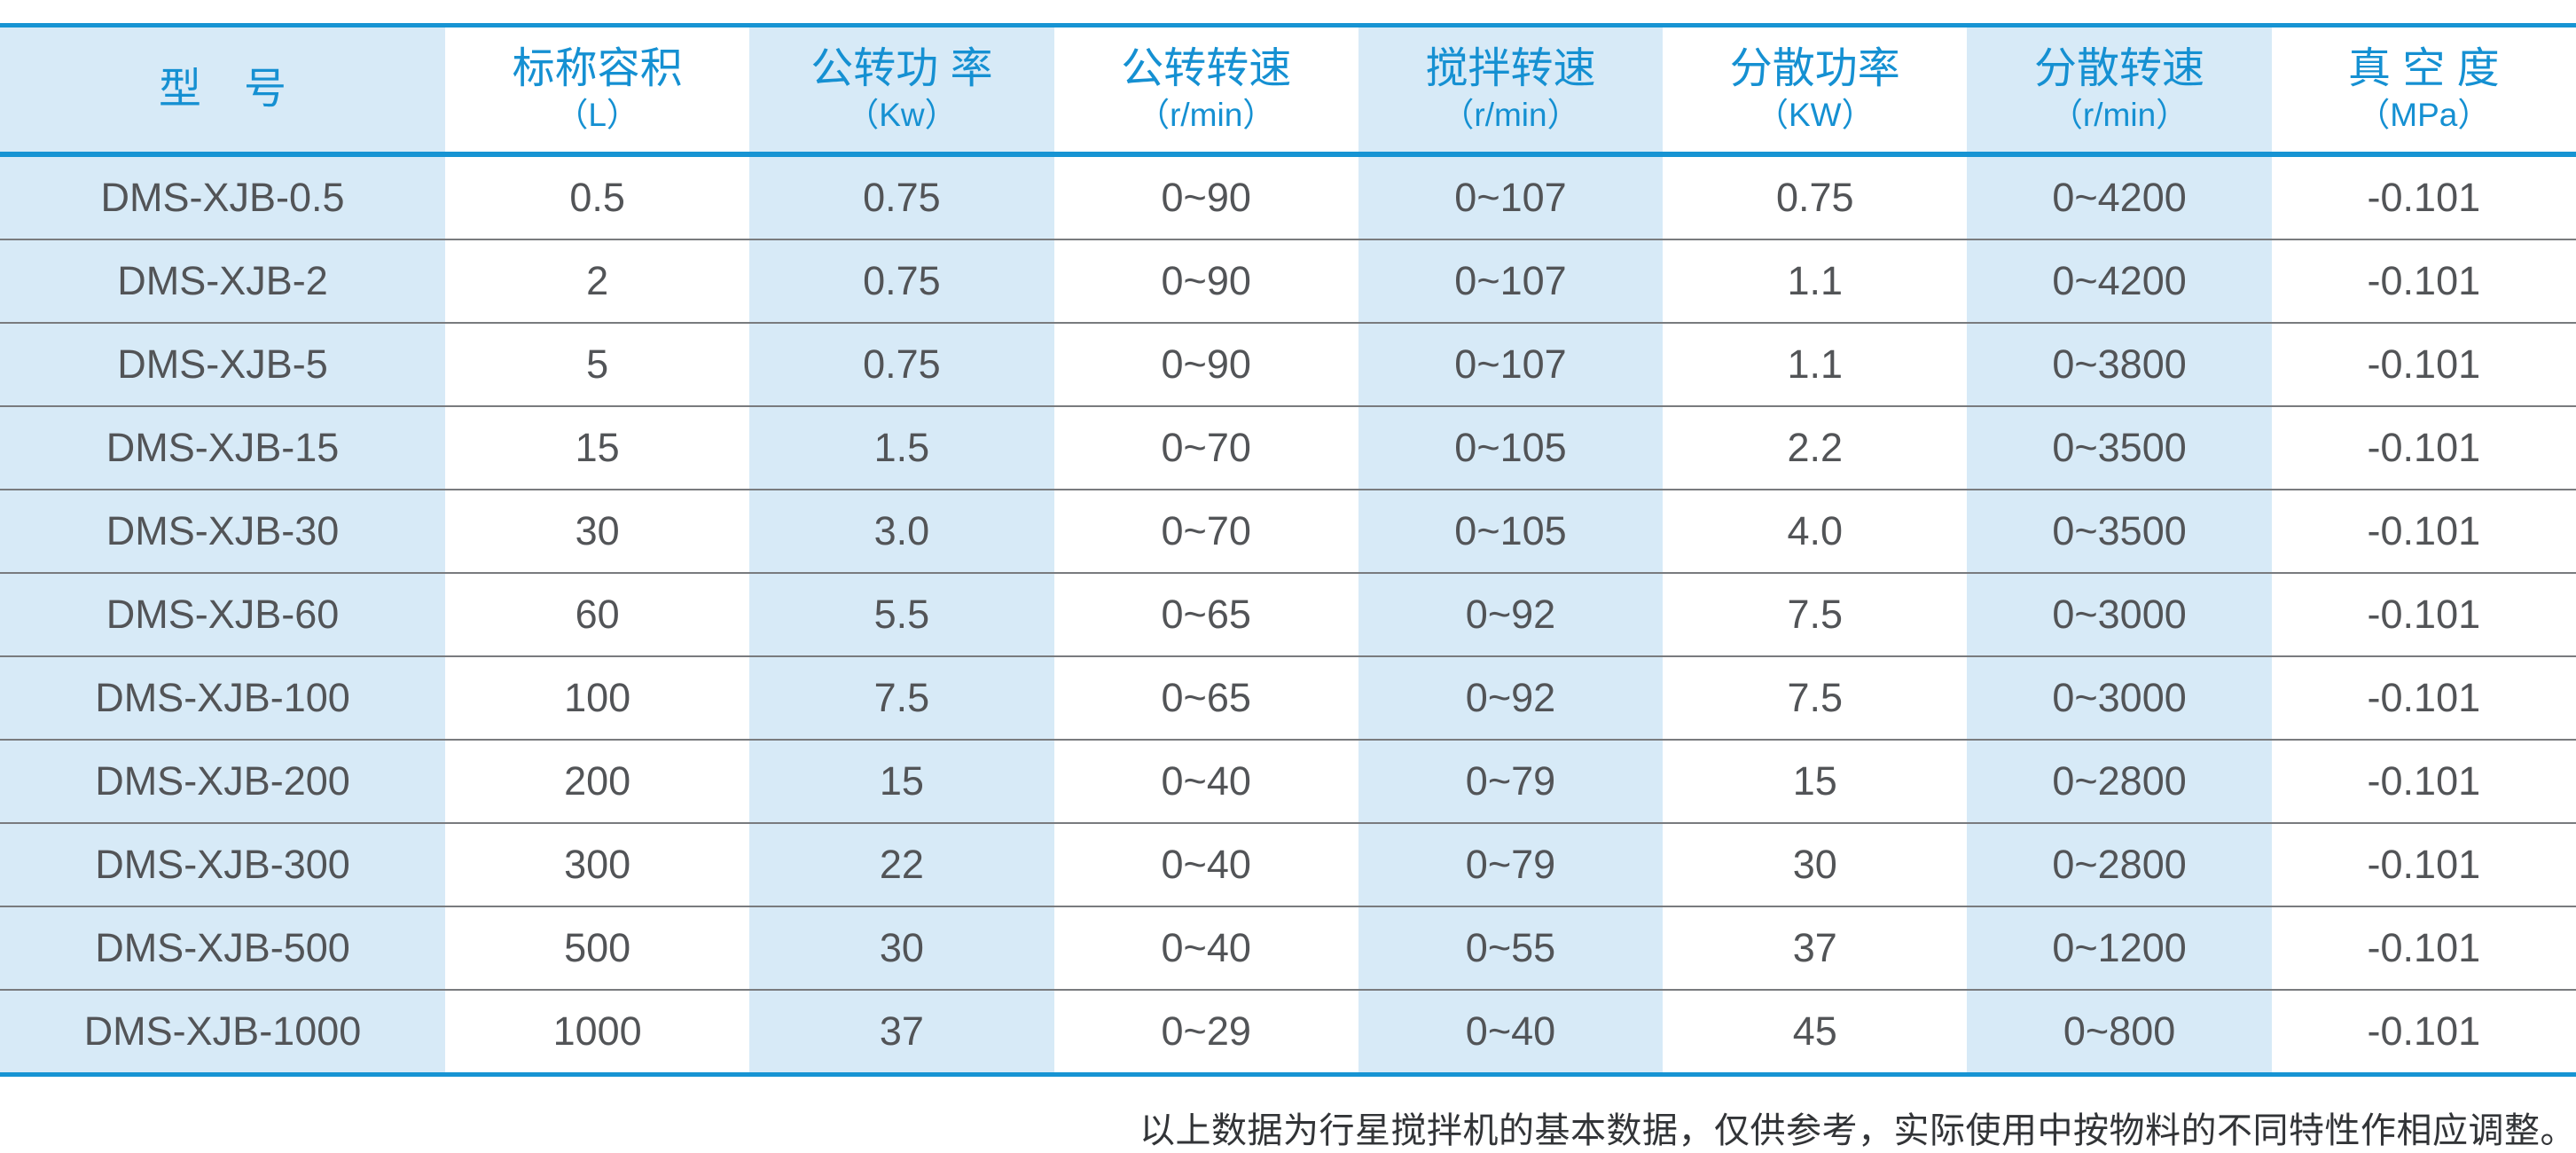 The width and height of the screenshot is (2576, 1153). What do you see at coordinates (1288, 949) in the screenshot?
I see `table-row: DMS-XJB-500 500 30 0~40 0~55 37 0~1200 -0.101` at bounding box center [1288, 949].